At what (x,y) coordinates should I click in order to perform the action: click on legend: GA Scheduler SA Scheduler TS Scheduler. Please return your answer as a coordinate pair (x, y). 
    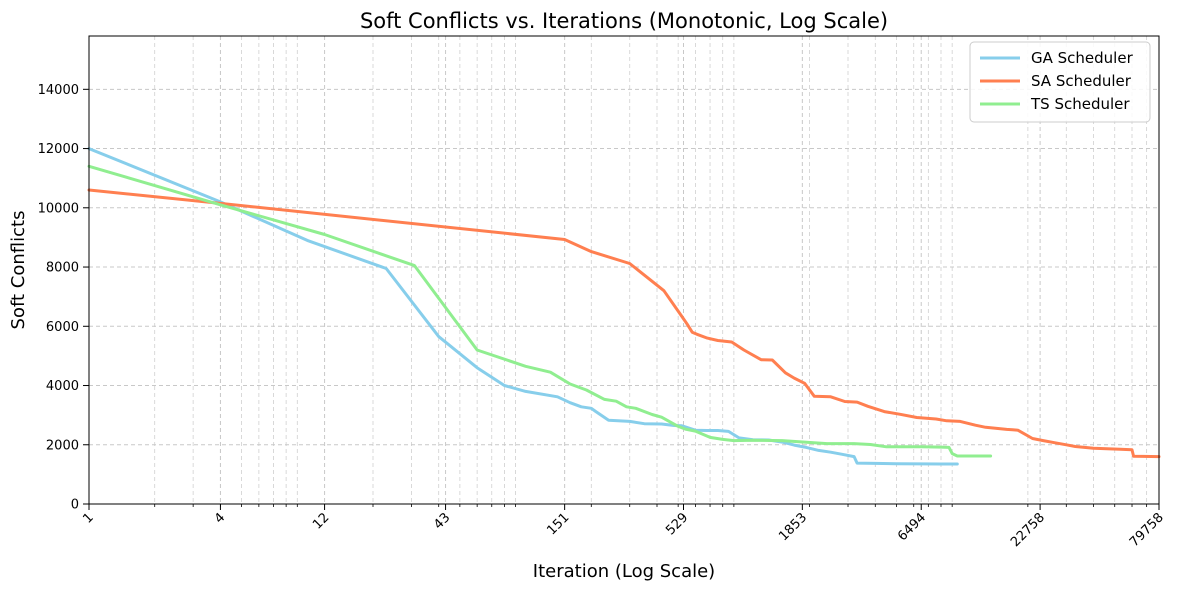
    Looking at the image, I should click on (1060, 82).